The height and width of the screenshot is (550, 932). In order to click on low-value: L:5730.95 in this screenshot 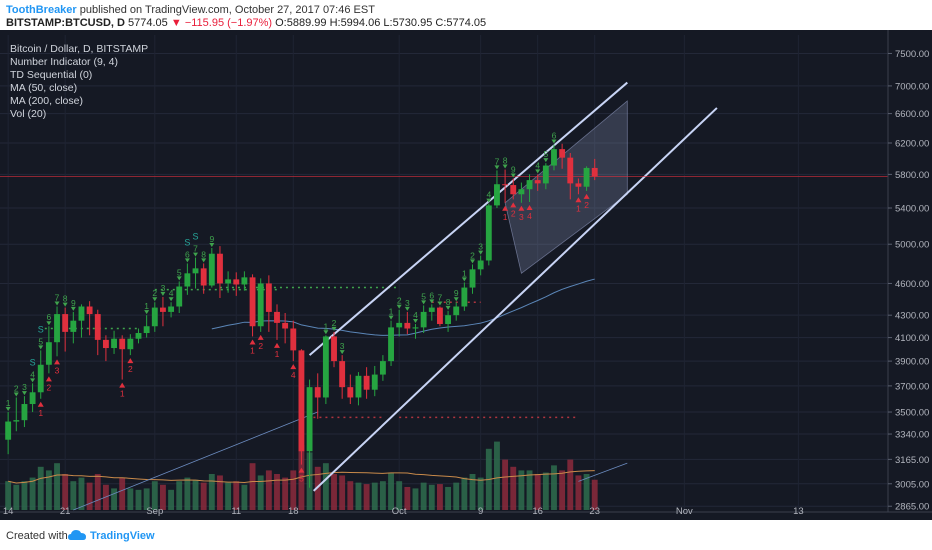, I will do `click(408, 23)`.